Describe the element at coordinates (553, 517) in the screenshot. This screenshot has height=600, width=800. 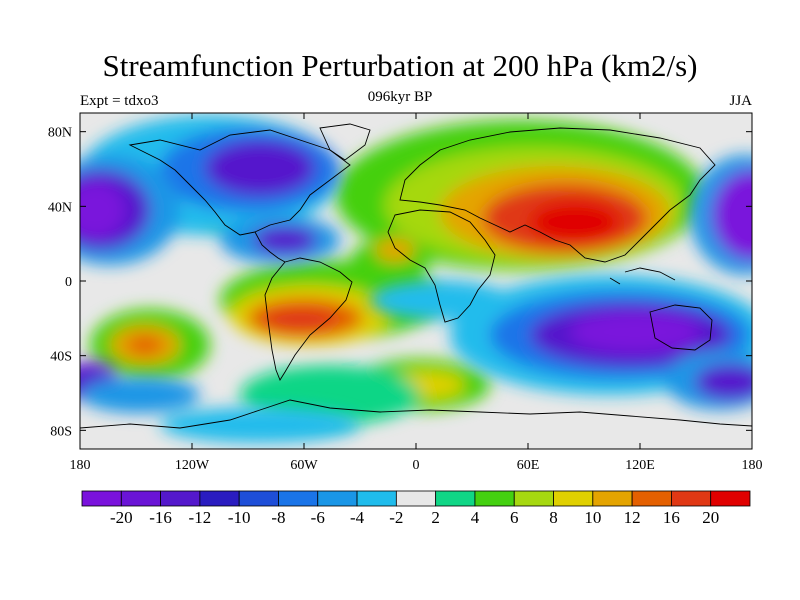
I see `colorbar-label: 8` at that location.